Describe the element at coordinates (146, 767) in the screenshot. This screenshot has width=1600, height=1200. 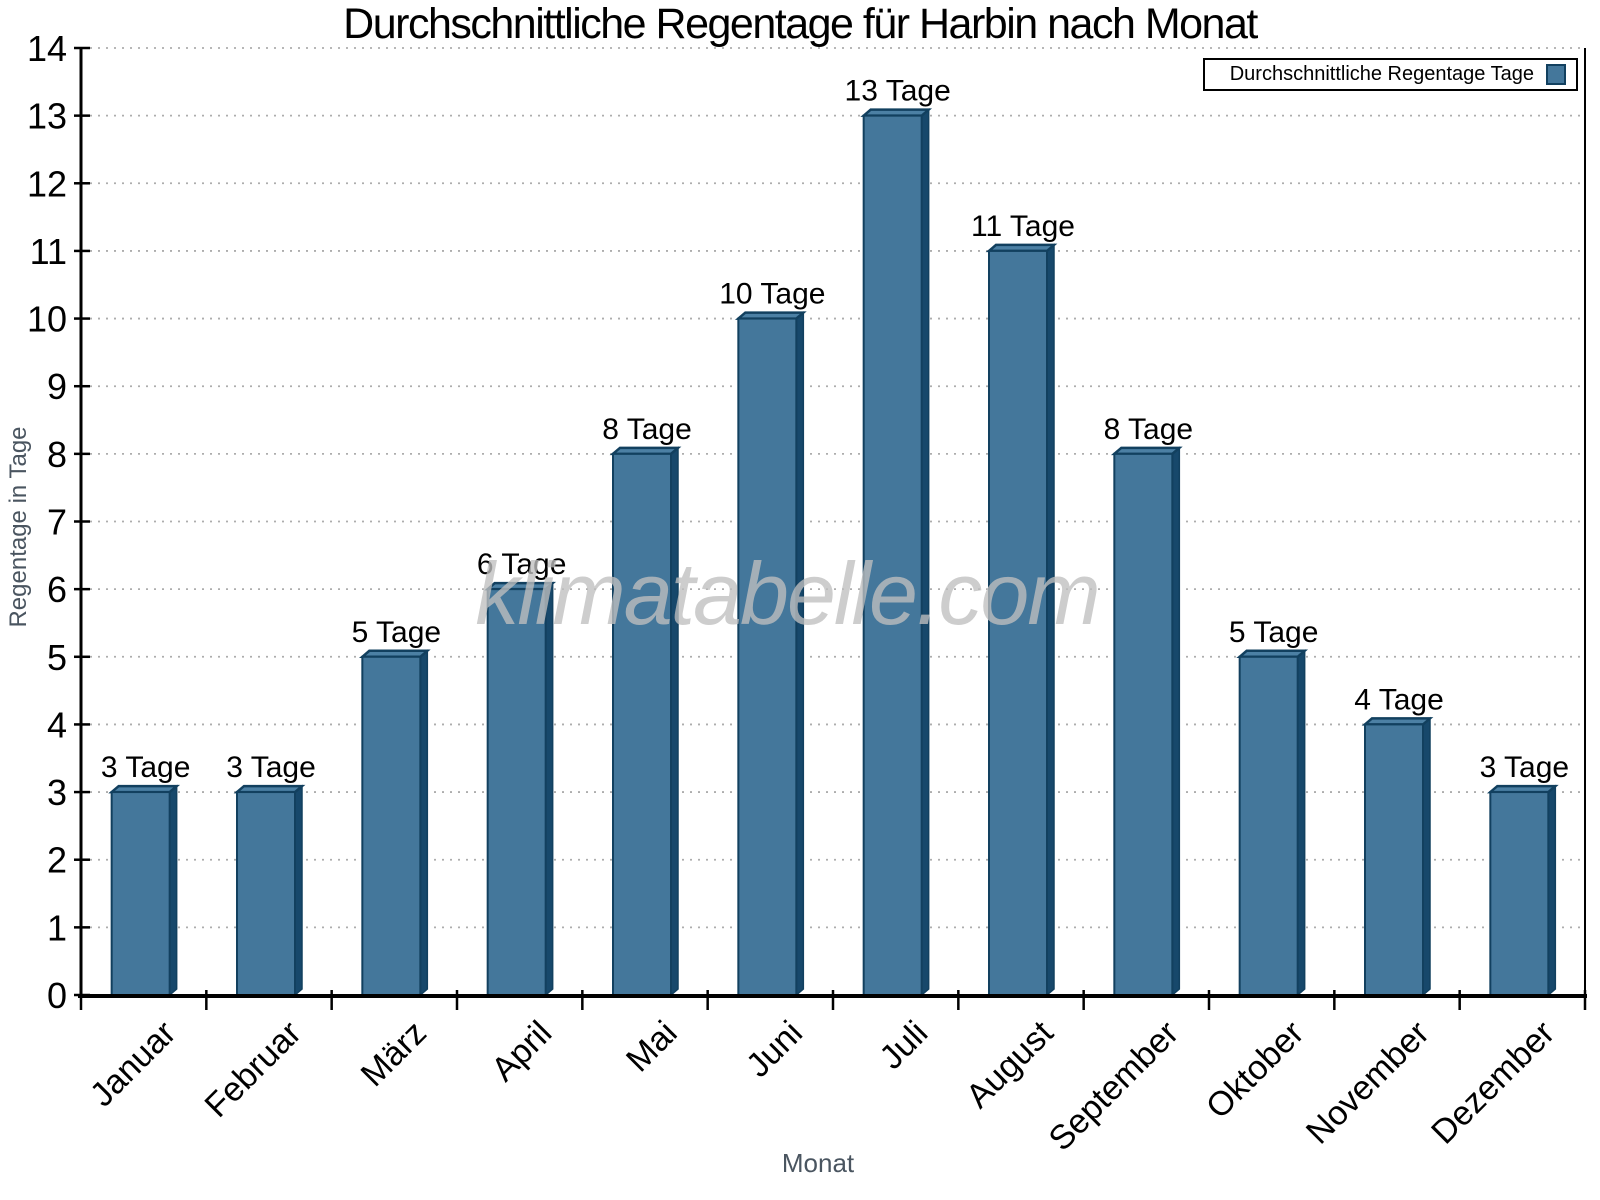
I see `bar-value-label-januar: 3 Tage` at that location.